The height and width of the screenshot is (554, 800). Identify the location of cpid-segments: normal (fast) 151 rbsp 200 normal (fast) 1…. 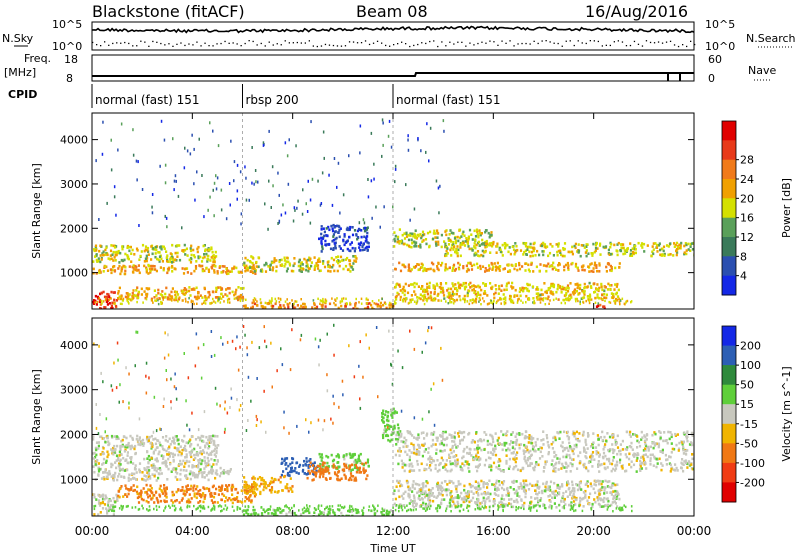
(295, 96).